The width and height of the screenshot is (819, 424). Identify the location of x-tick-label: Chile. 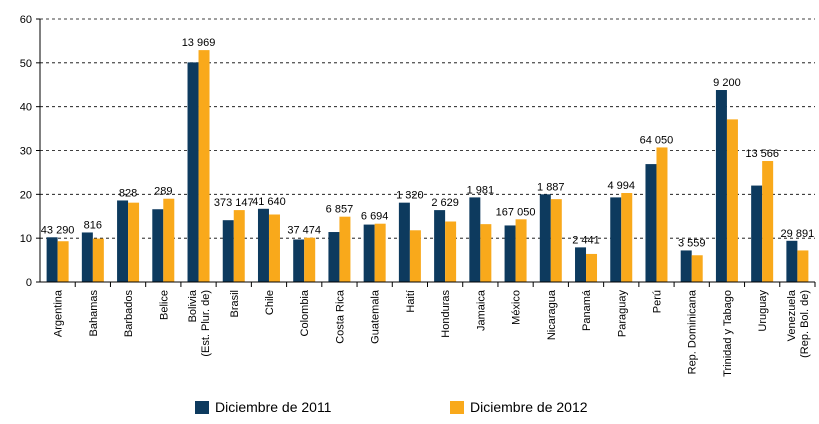
(270, 302).